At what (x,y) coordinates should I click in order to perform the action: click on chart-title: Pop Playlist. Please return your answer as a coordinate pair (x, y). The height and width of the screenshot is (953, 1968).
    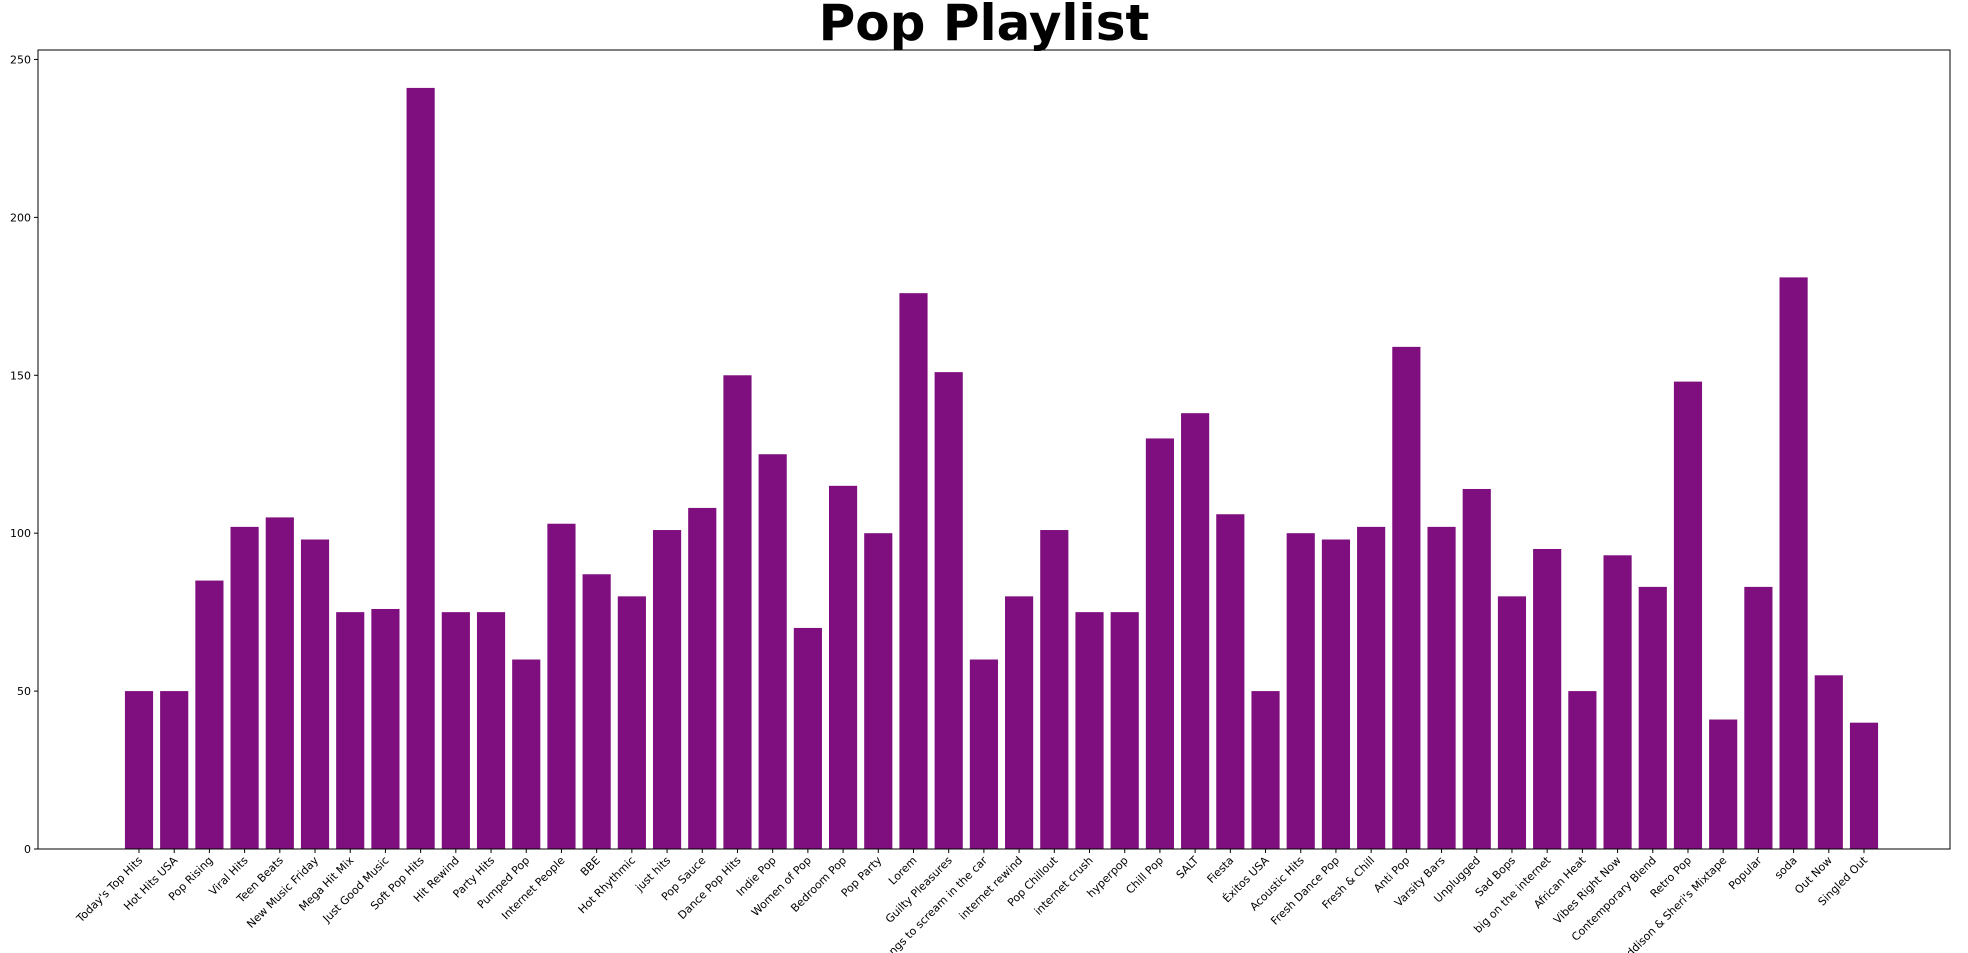
    Looking at the image, I should click on (984, 26).